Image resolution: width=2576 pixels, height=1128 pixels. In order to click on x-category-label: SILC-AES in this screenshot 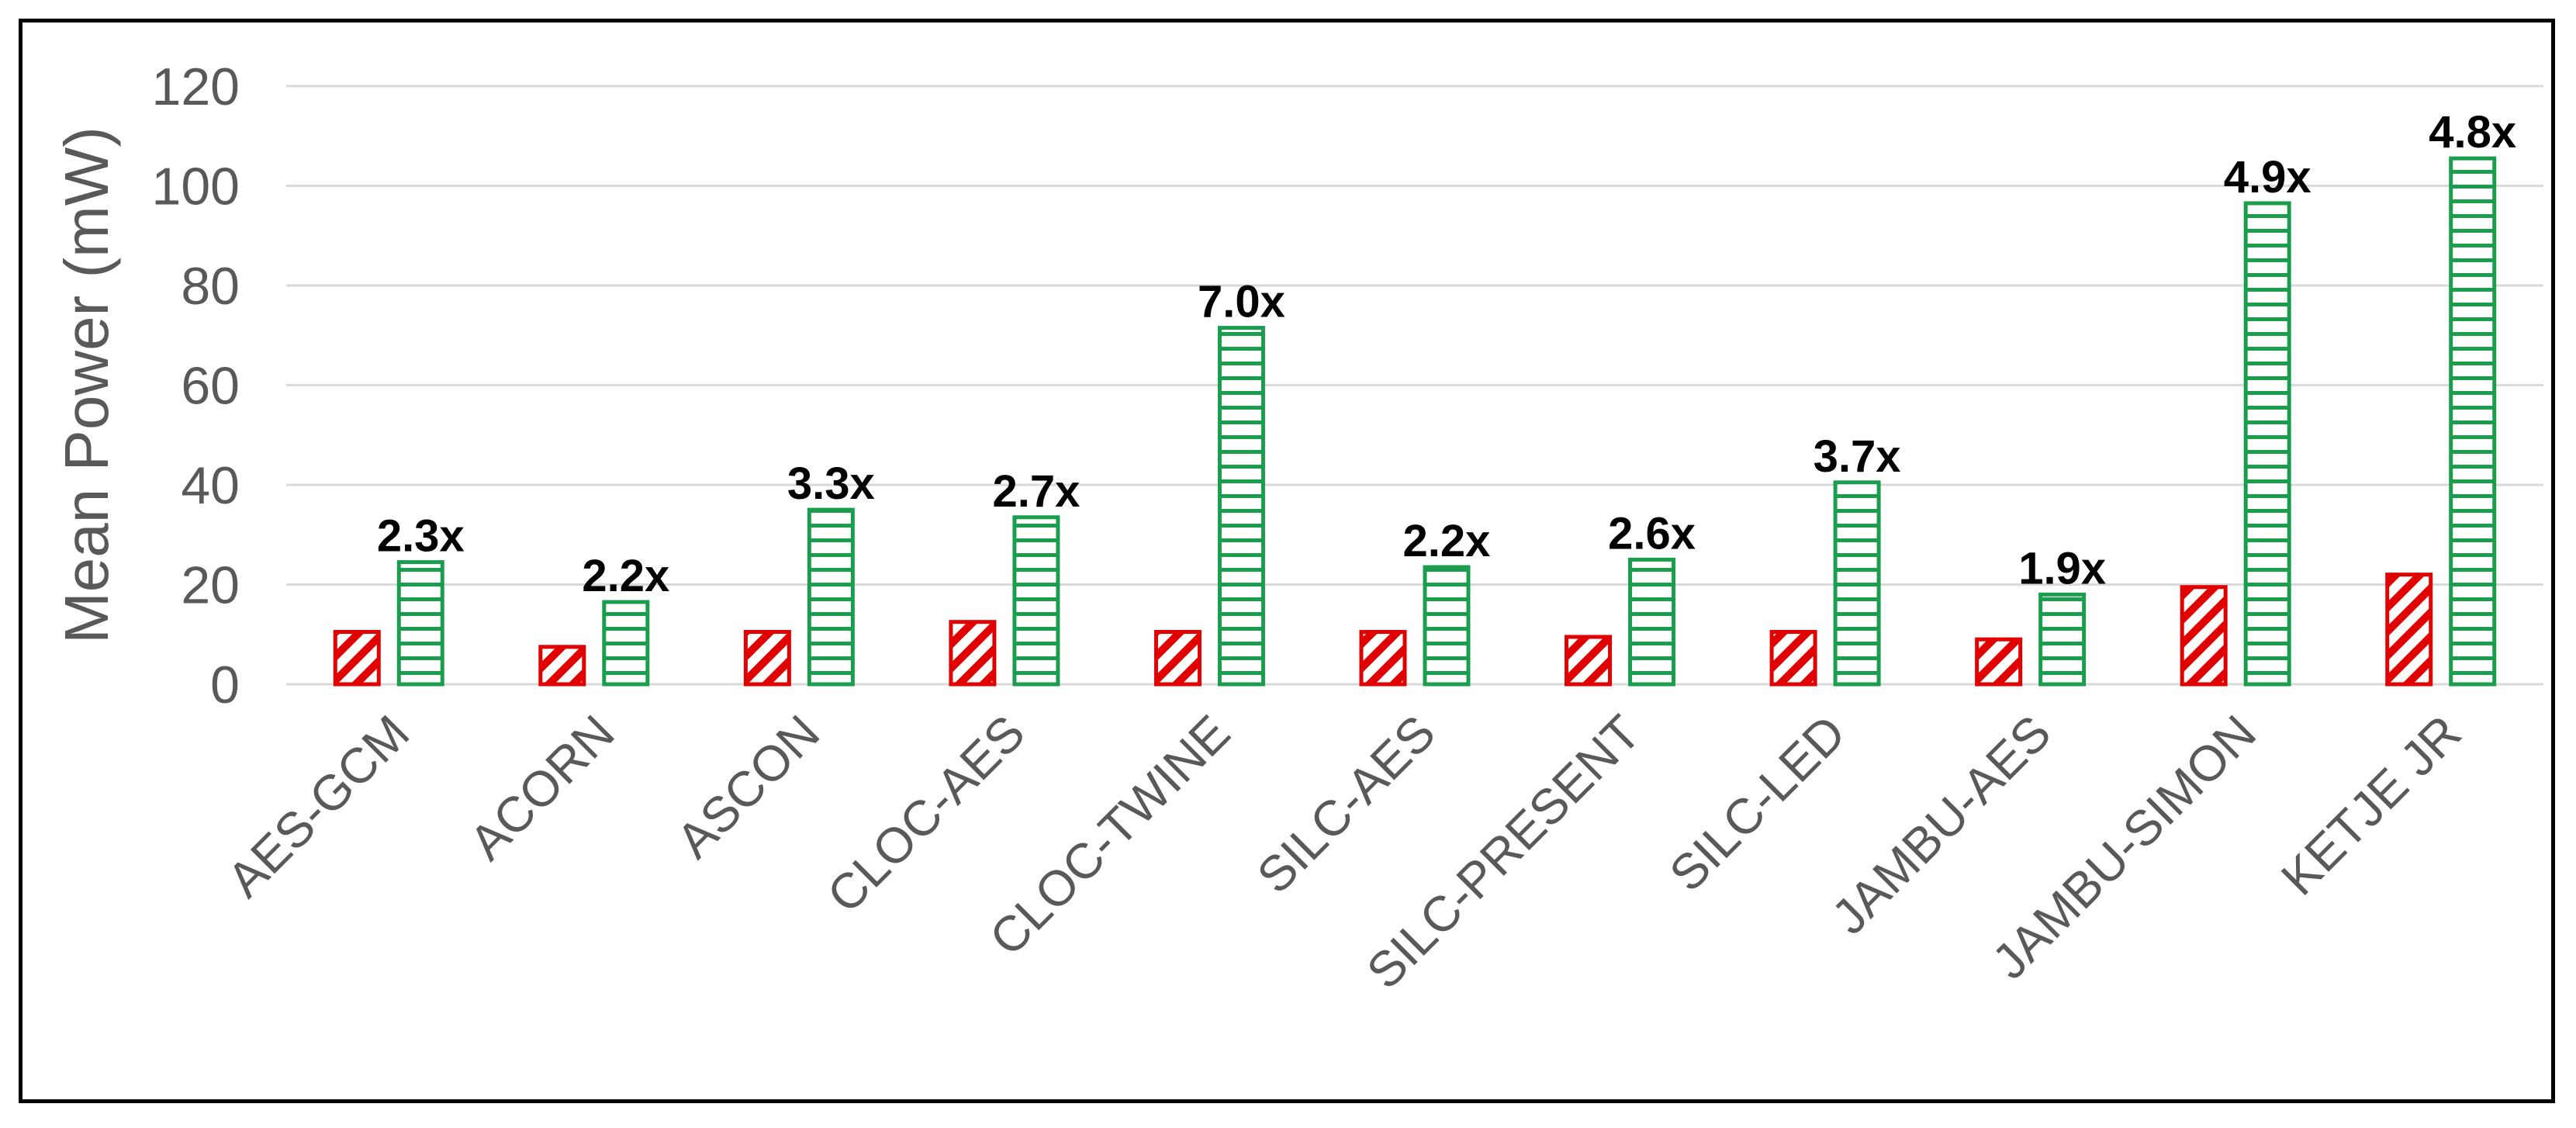, I will do `click(1346, 804)`.